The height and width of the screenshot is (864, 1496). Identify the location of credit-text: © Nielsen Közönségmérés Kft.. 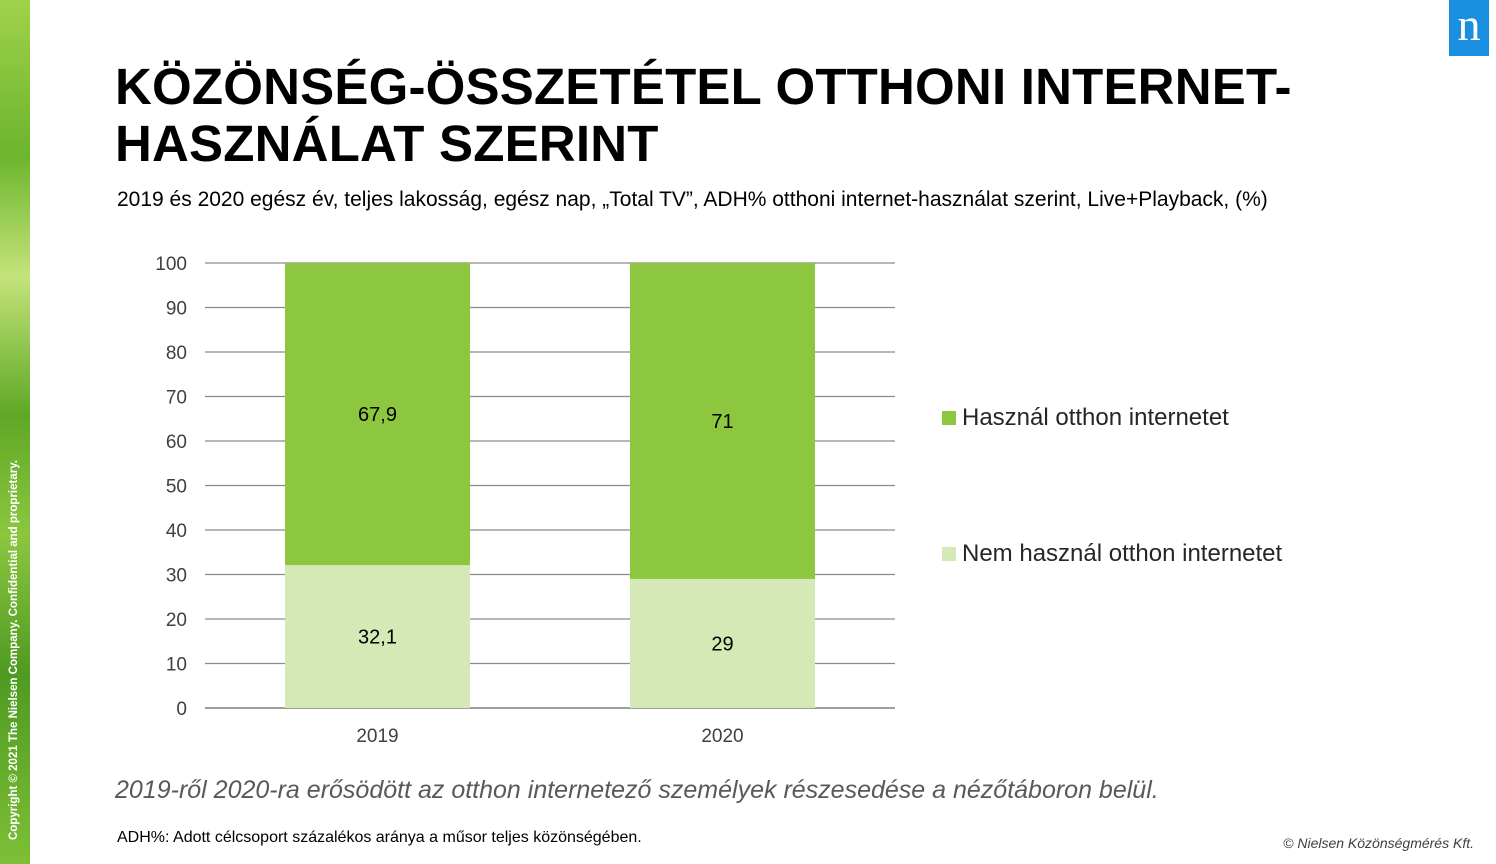
(1378, 843).